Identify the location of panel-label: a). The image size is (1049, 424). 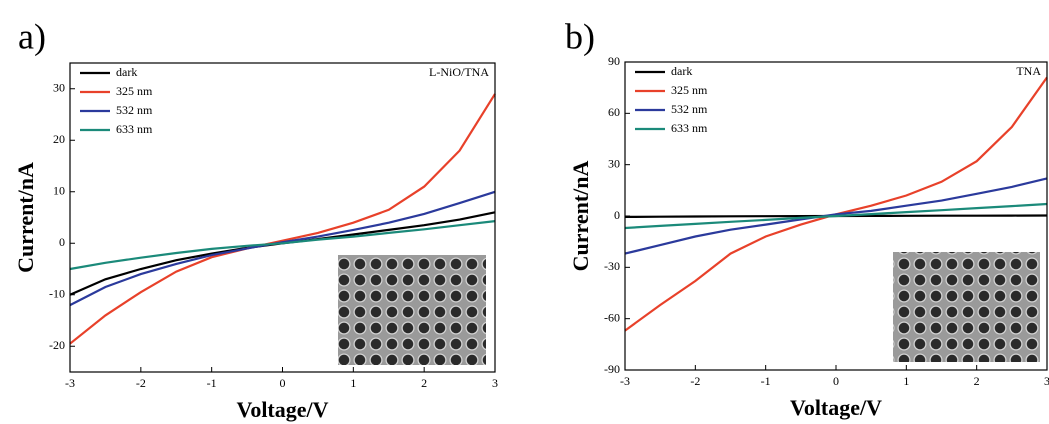
(32, 36).